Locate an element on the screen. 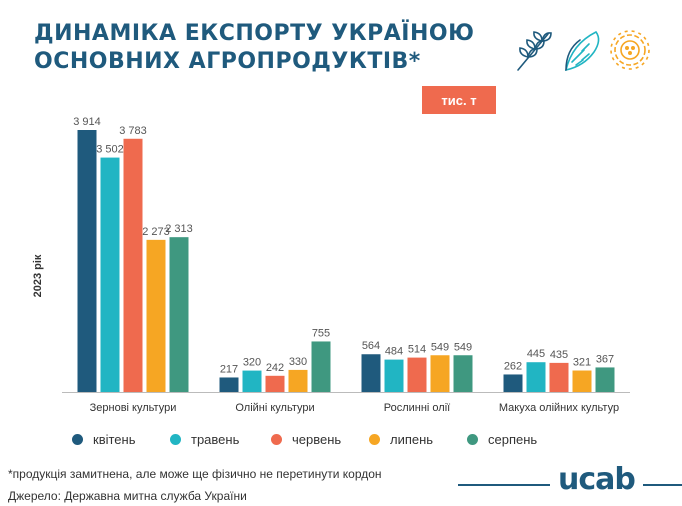 Image resolution: width=682 pixels, height=506 pixels. bar-червень-3 is located at coordinates (559, 377).